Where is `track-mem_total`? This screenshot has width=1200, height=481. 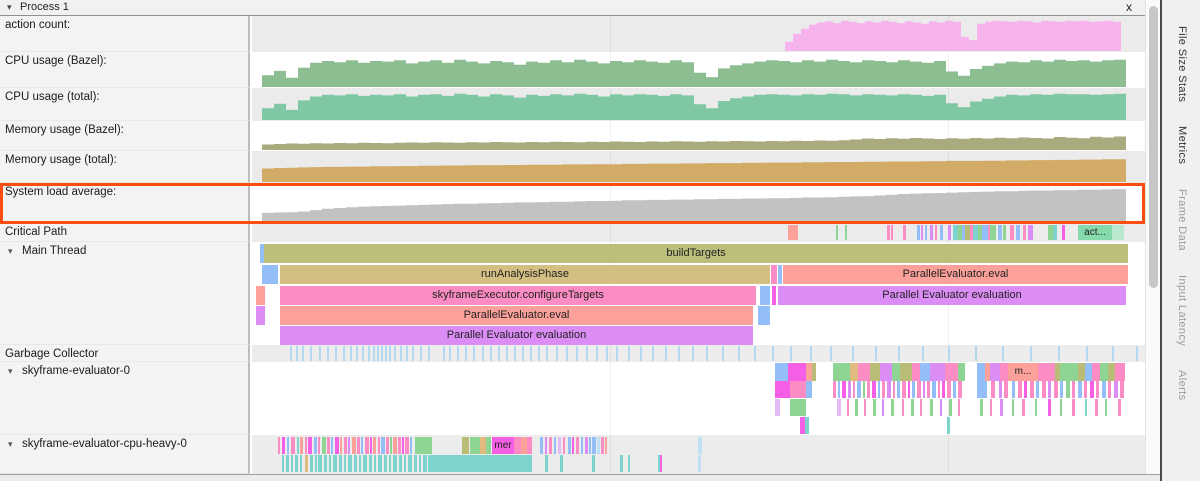
track-mem_total is located at coordinates (698, 167).